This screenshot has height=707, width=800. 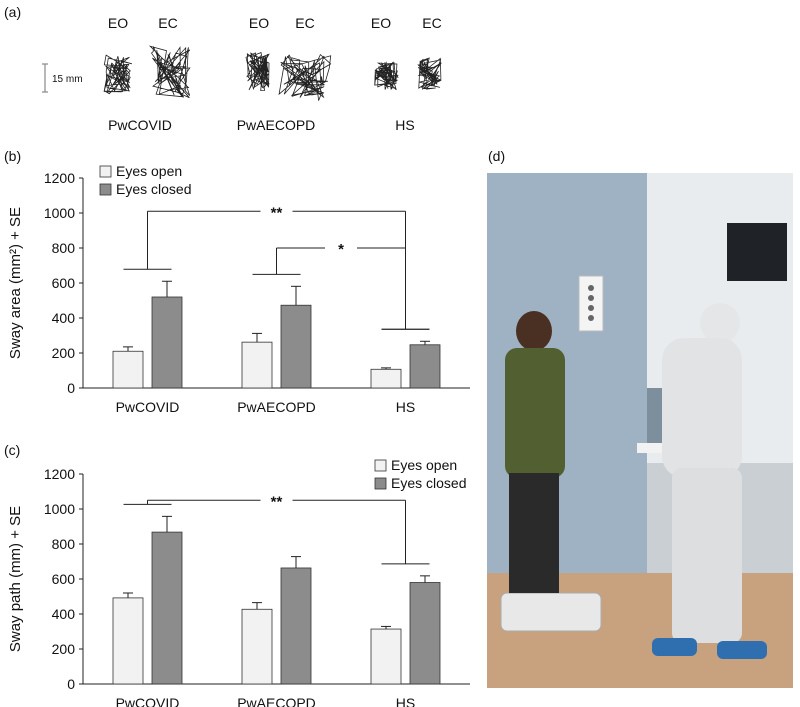 What do you see at coordinates (15, 579) in the screenshot?
I see `y-axis-label: Sway path (mm) + SE` at bounding box center [15, 579].